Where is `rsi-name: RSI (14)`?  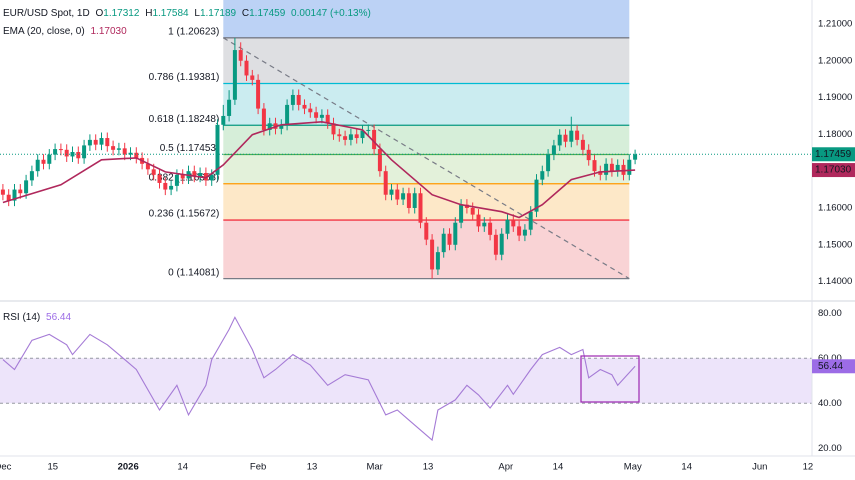
rsi-name: RSI (14) is located at coordinates (21, 317).